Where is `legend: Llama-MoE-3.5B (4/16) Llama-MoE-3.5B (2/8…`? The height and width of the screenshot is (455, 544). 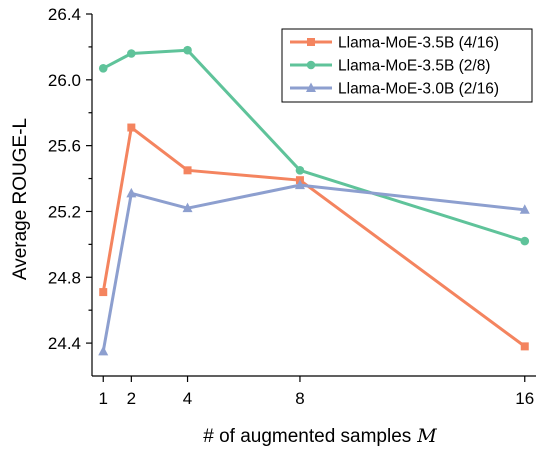 legend: Llama-MoE-3.5B (4/16) Llama-MoE-3.5B (2/8… is located at coordinates (407, 65).